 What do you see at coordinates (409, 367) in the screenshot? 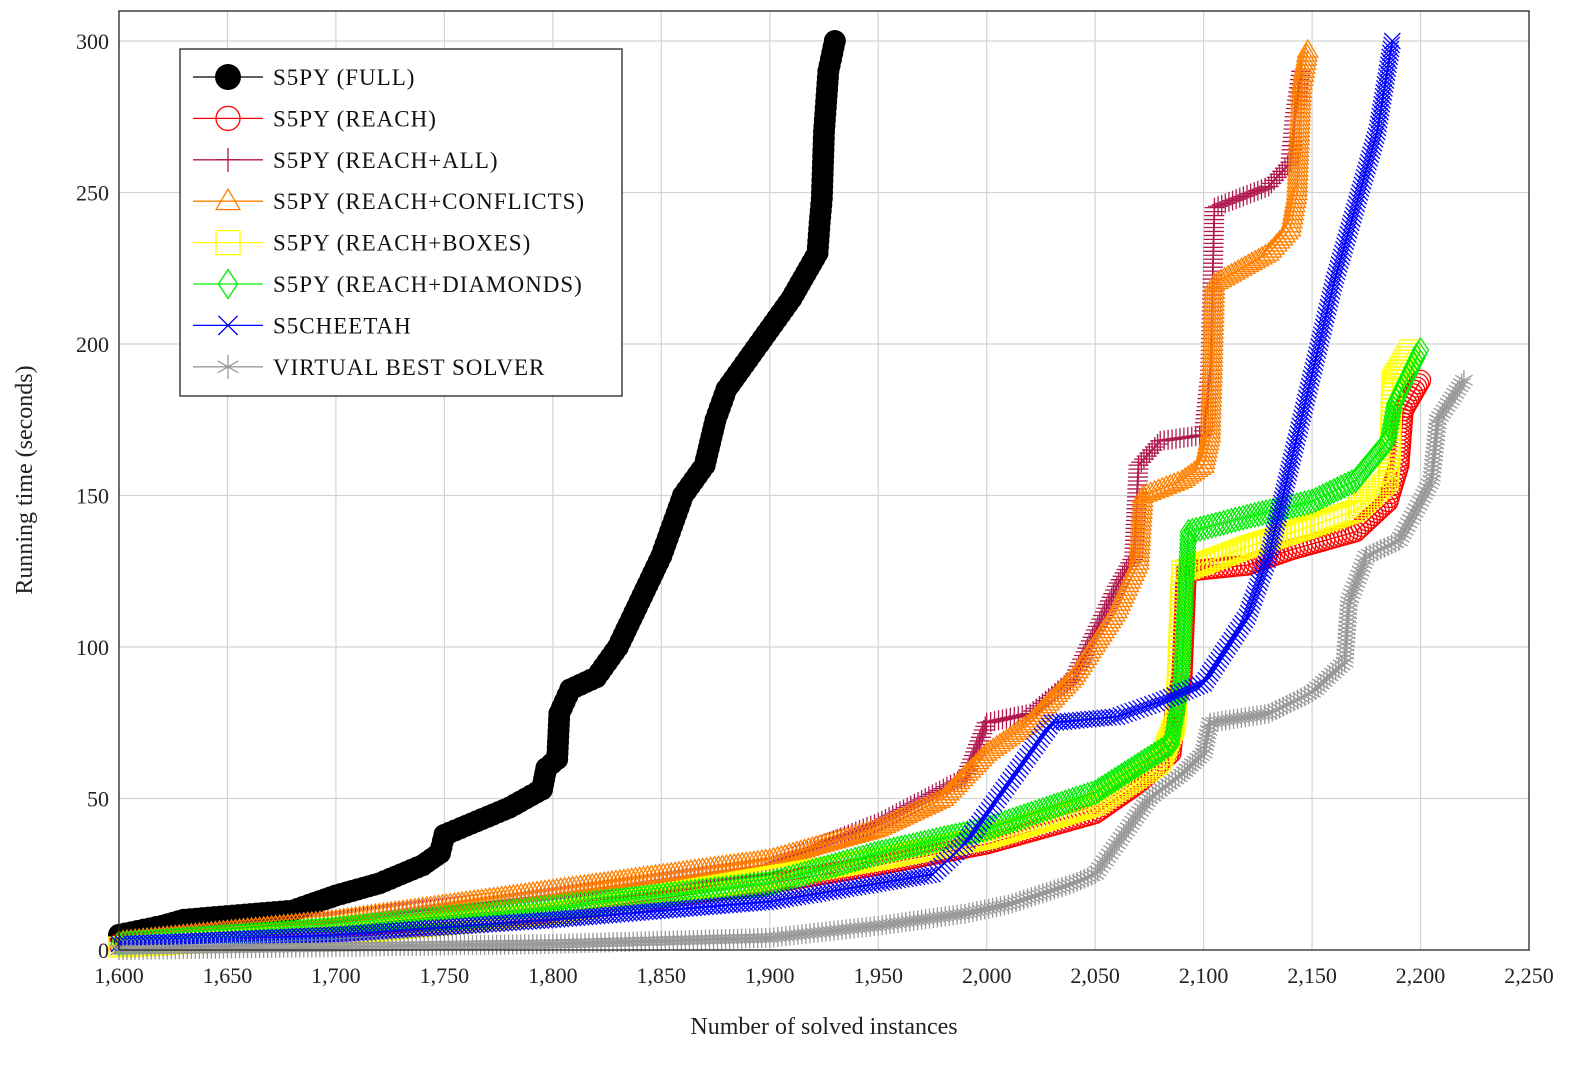
I see `legend-label: VIRTUAL BEST SOLVER` at bounding box center [409, 367].